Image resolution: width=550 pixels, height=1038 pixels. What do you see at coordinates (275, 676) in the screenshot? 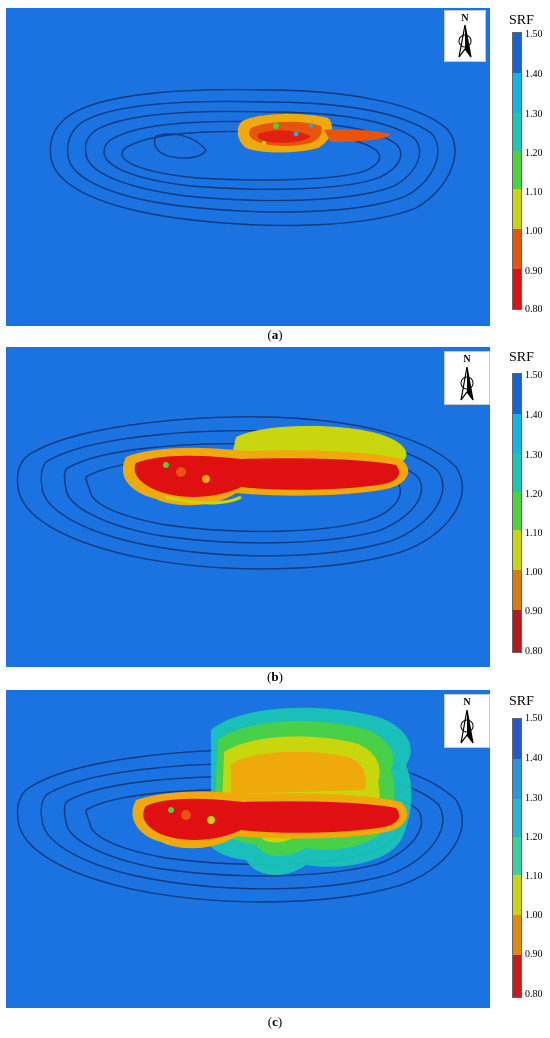
I see `caption-b: (b)` at bounding box center [275, 676].